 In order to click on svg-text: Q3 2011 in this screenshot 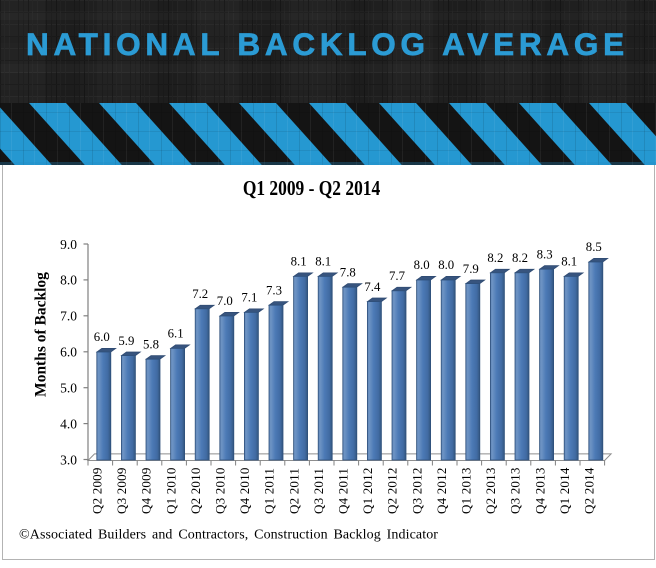, I will do `click(318, 491)`.